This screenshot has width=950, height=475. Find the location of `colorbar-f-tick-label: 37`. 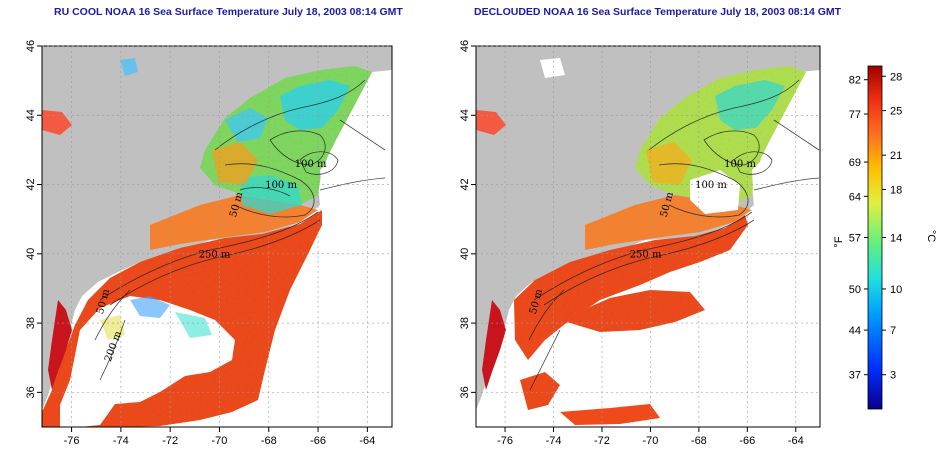

colorbar-f-tick-label: 37 is located at coordinates (855, 376).